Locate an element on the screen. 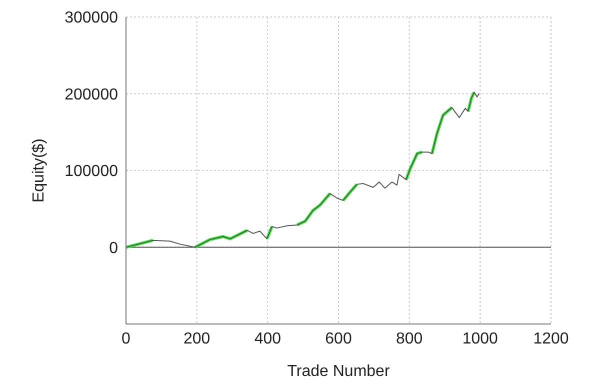  x-tick-label: 0 is located at coordinates (126, 339).